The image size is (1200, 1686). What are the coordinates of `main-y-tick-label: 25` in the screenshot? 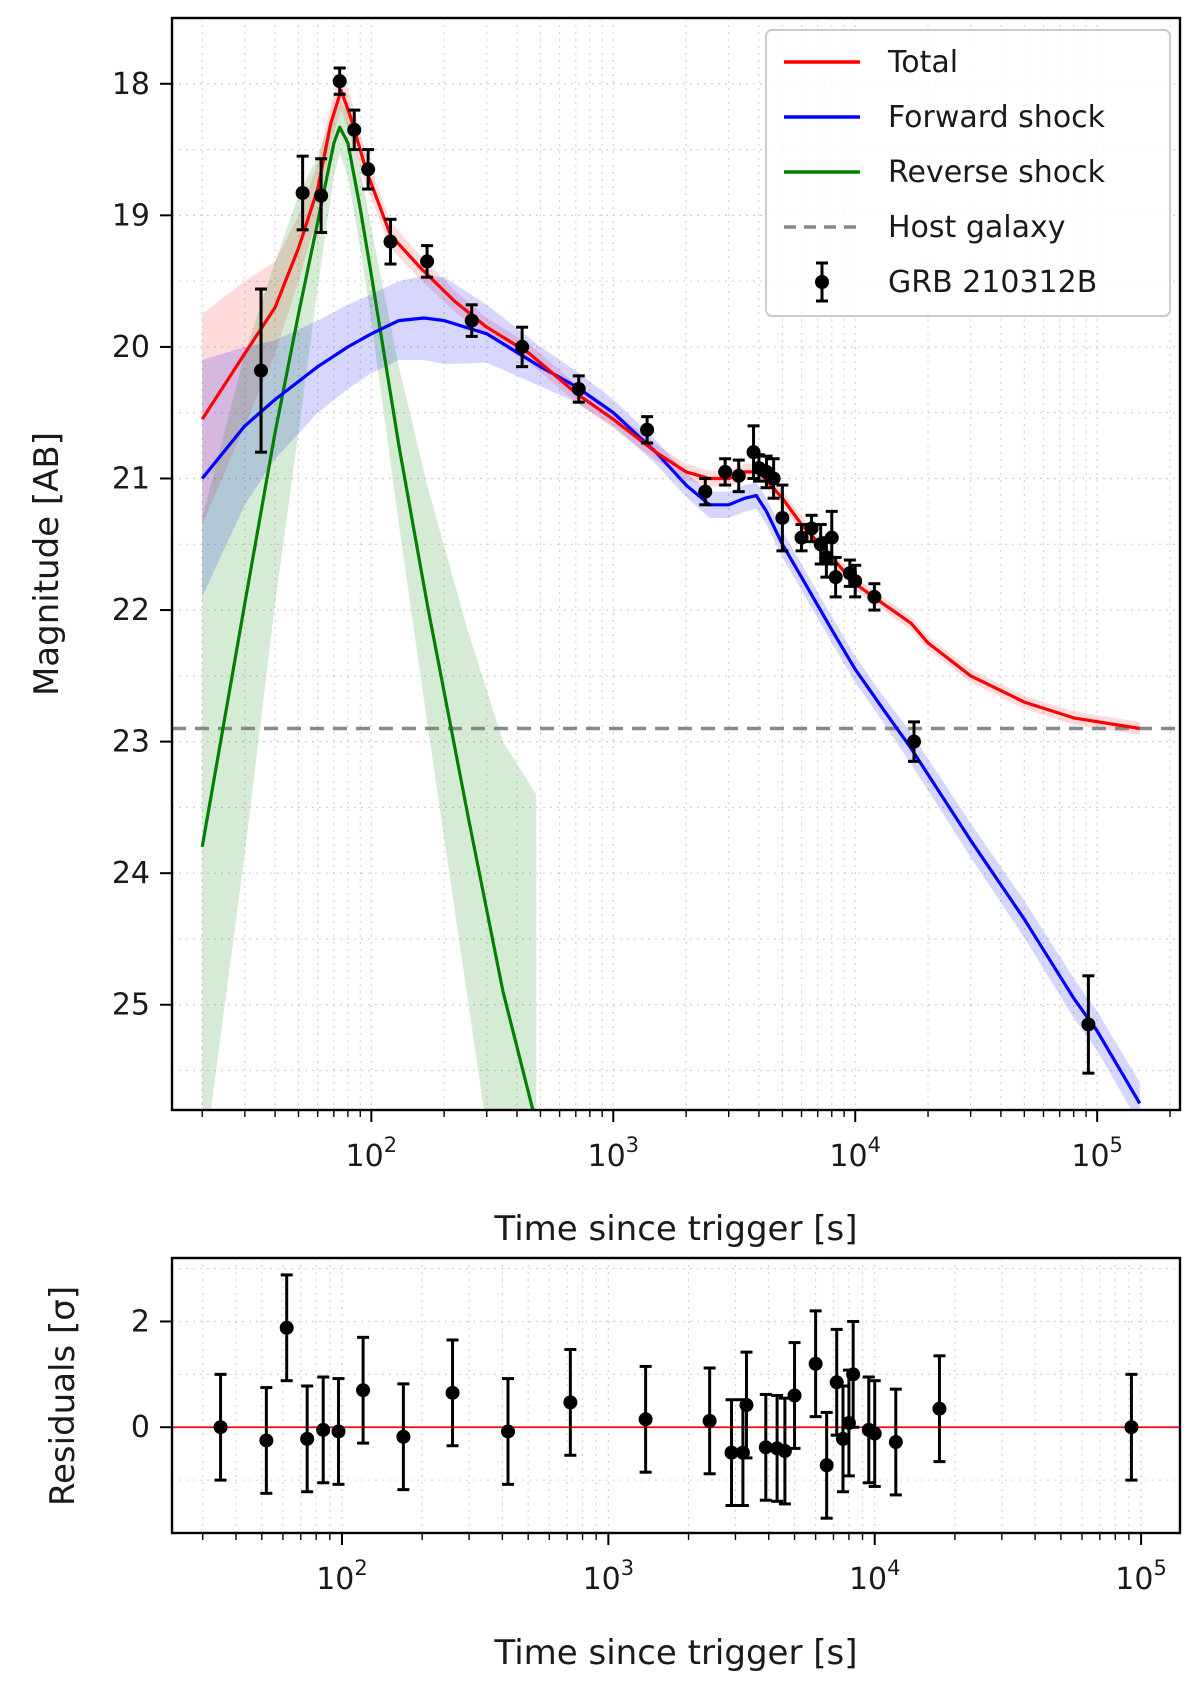 It's located at (131, 1005).